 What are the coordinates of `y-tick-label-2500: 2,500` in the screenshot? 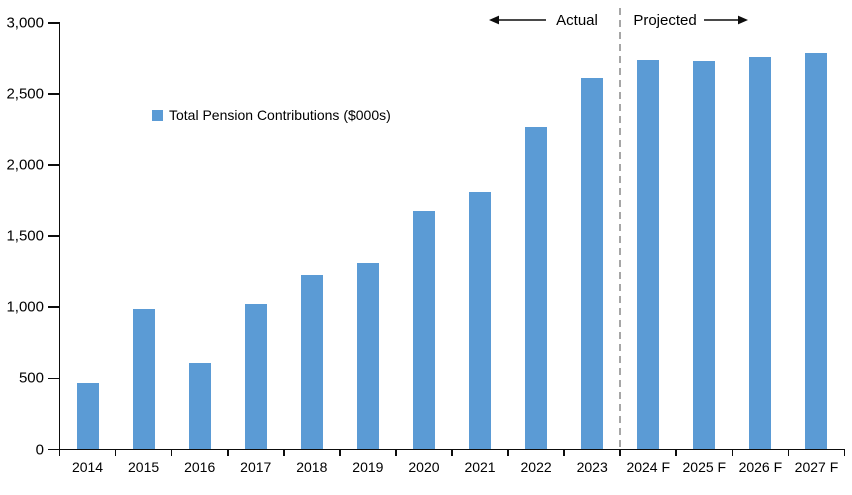 It's located at (25, 94).